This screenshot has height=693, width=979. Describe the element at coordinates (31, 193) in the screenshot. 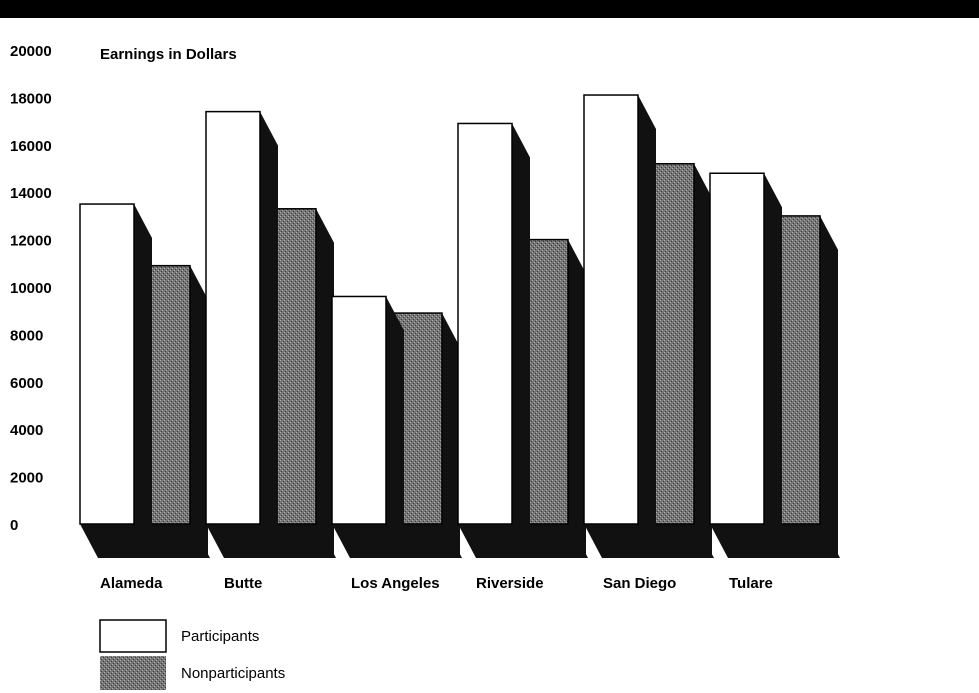

I see `y-tick-label: 14000` at that location.